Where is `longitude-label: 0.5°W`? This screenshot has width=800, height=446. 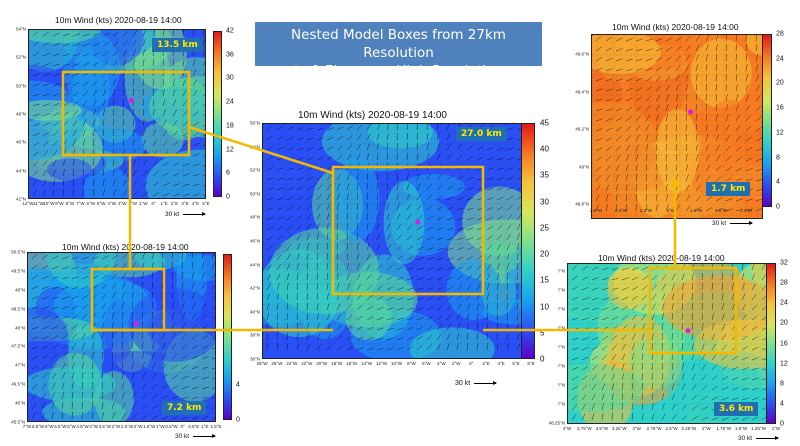 longitude-label: 0.5°W is located at coordinates (171, 426).